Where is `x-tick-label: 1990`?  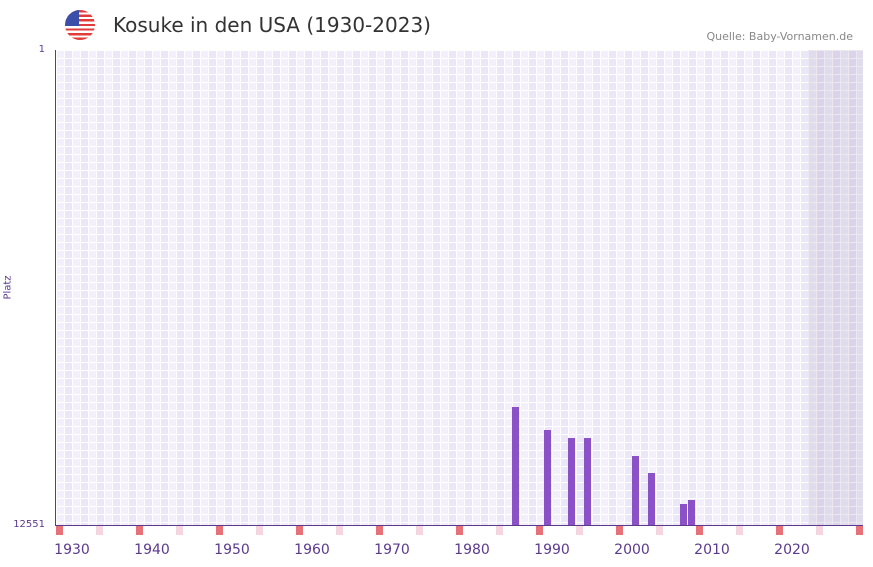 x-tick-label: 1990 is located at coordinates (552, 550).